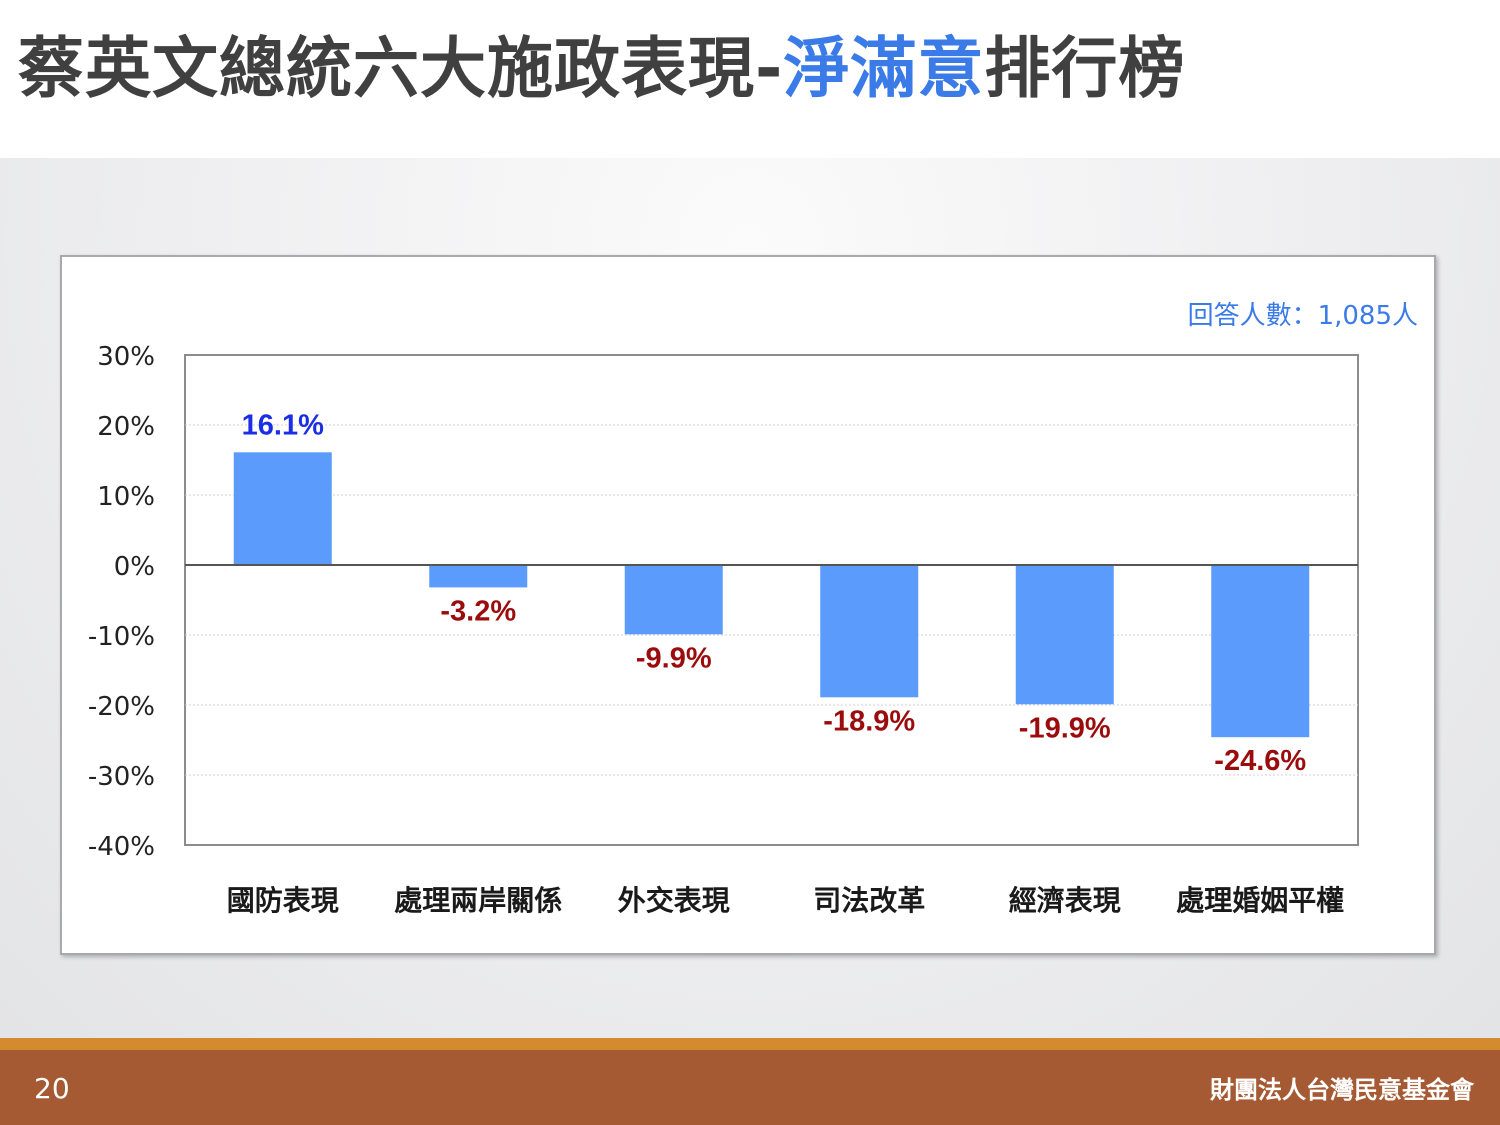 The image size is (1500, 1125). Describe the element at coordinates (121, 637) in the screenshot. I see `y-tick-label: -10%` at that location.